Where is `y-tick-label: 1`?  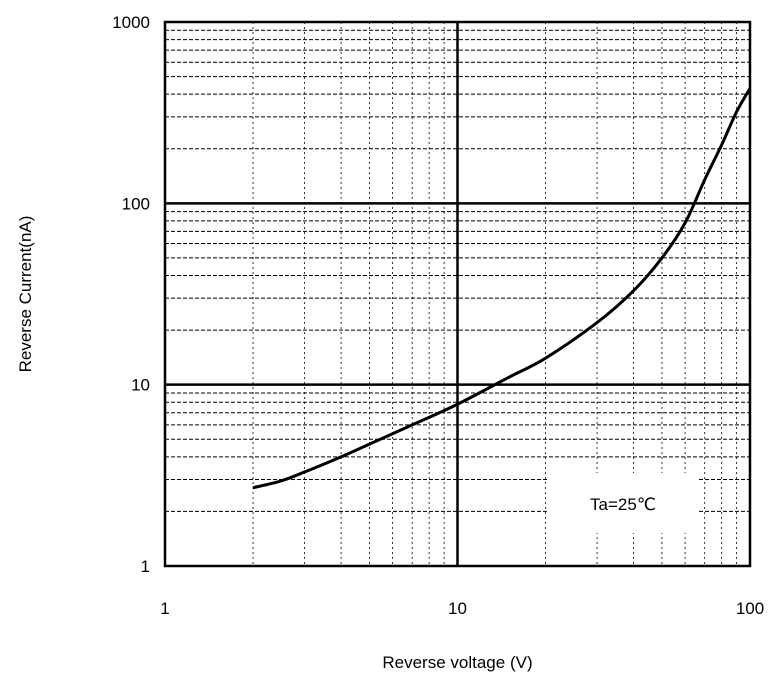
y-tick-label: 1 is located at coordinates (145, 566).